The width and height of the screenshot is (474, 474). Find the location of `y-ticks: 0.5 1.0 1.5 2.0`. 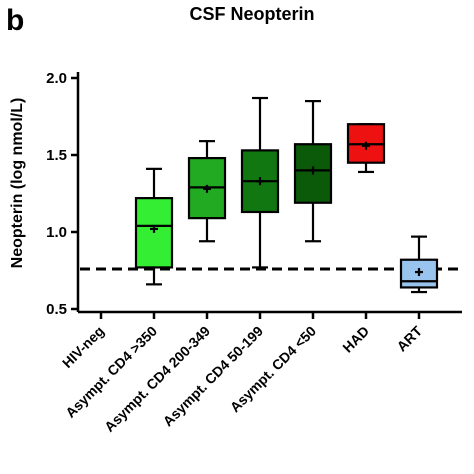

y-ticks: 0.5 1.0 1.5 2.0 is located at coordinates (62, 194).